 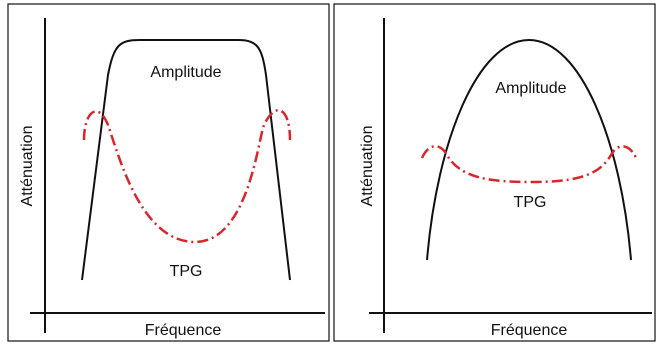 What do you see at coordinates (529, 330) in the screenshot?
I see `panel-right-x-axis-label: Fréquence` at bounding box center [529, 330].